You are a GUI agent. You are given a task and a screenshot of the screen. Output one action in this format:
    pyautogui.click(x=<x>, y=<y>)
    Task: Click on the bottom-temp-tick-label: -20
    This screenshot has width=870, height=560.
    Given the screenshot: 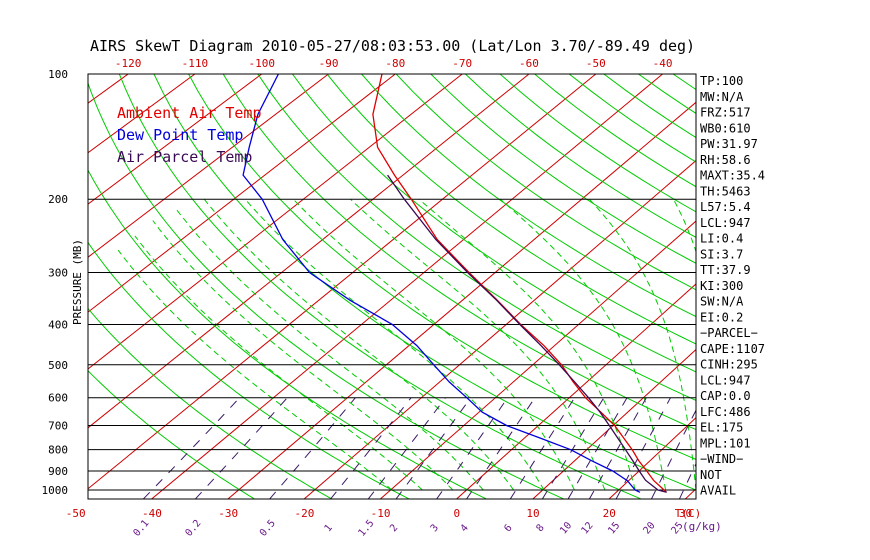 What is the action you would take?
    pyautogui.click(x=304, y=513)
    